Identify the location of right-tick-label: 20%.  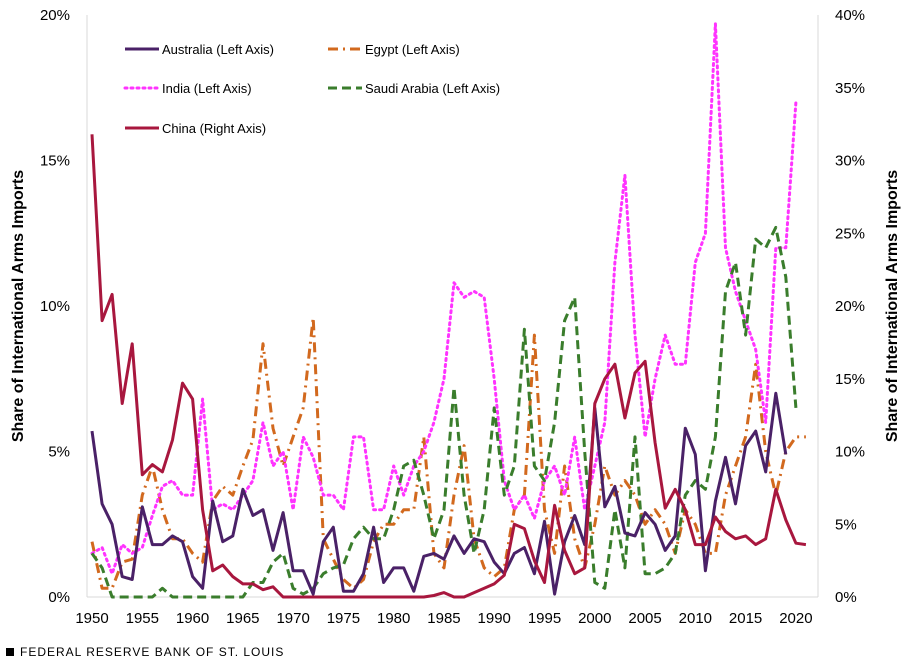
(850, 306).